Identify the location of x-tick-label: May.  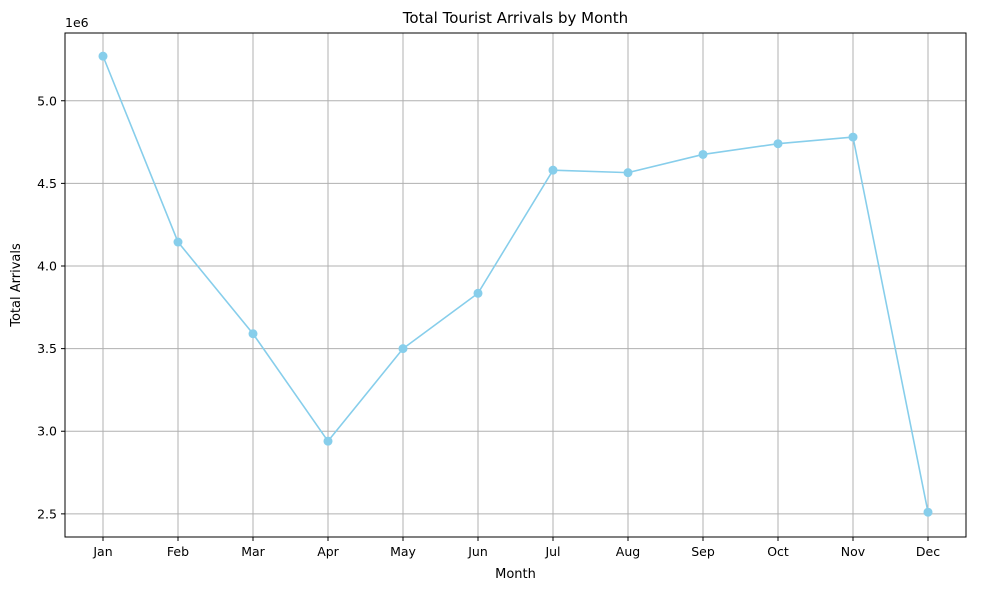
(403, 551).